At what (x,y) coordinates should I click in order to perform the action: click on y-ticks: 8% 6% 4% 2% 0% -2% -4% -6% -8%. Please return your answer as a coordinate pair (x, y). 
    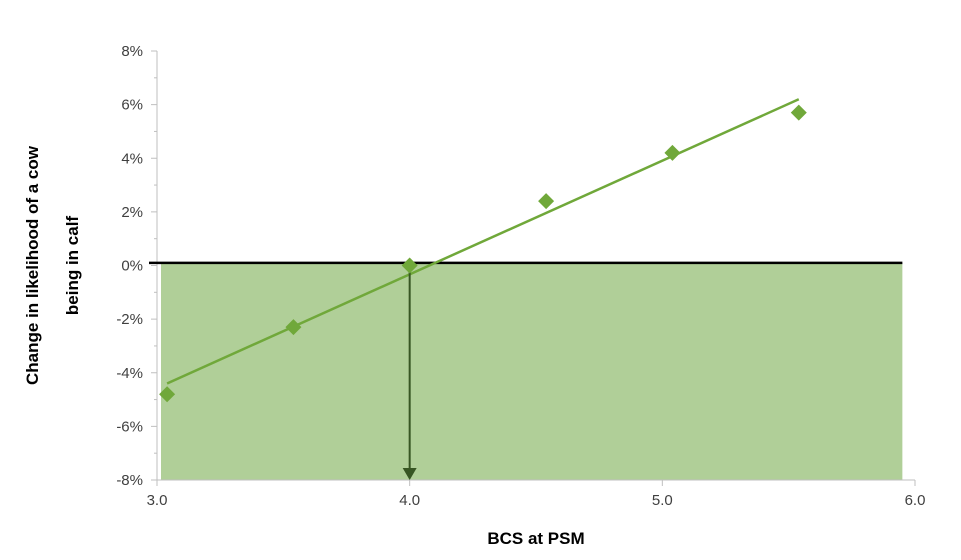
    Looking at the image, I should click on (136, 266).